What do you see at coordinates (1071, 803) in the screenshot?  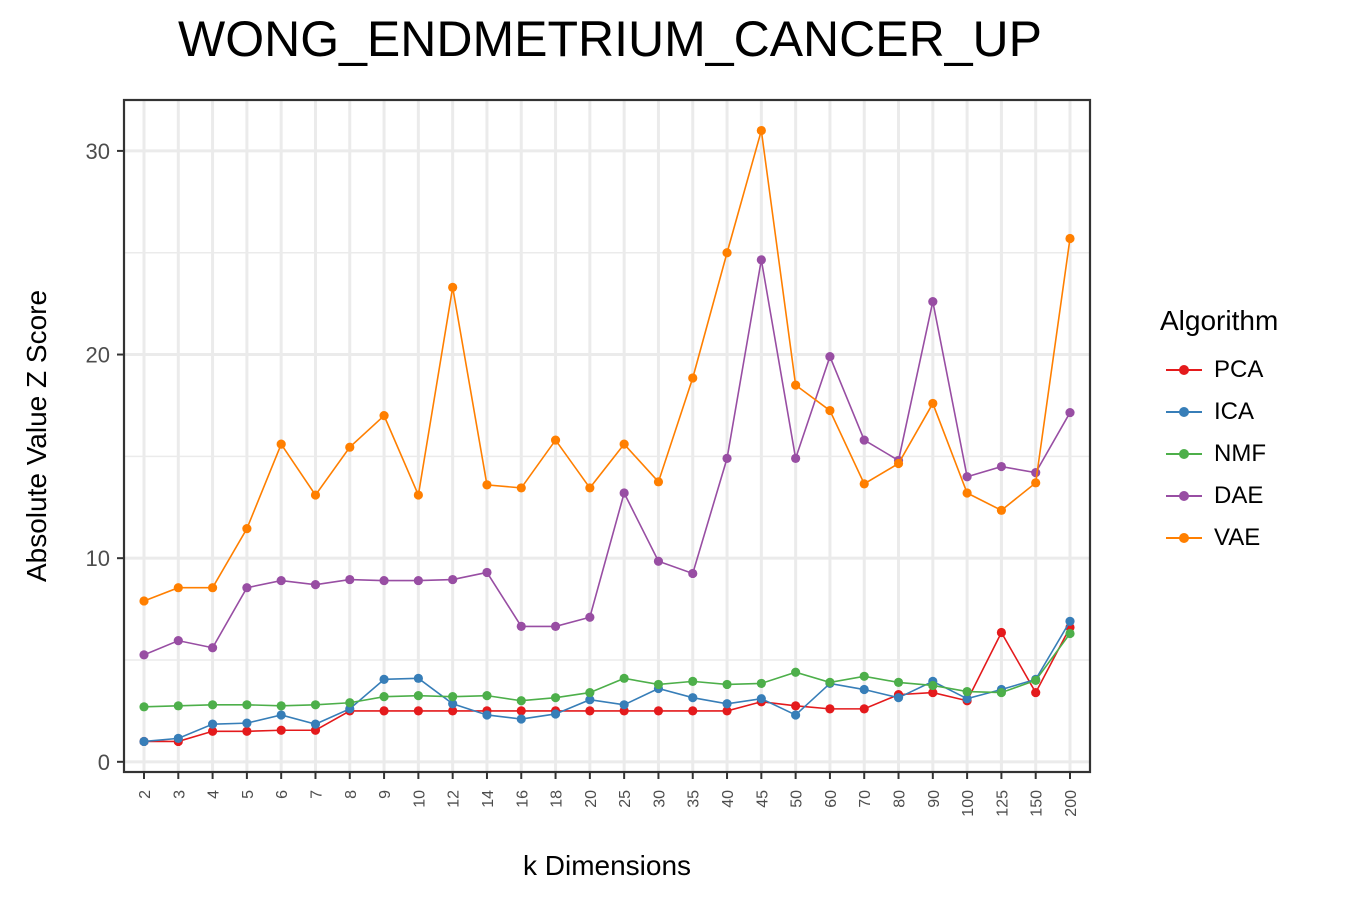 I see `x-tick-label: 200` at bounding box center [1071, 803].